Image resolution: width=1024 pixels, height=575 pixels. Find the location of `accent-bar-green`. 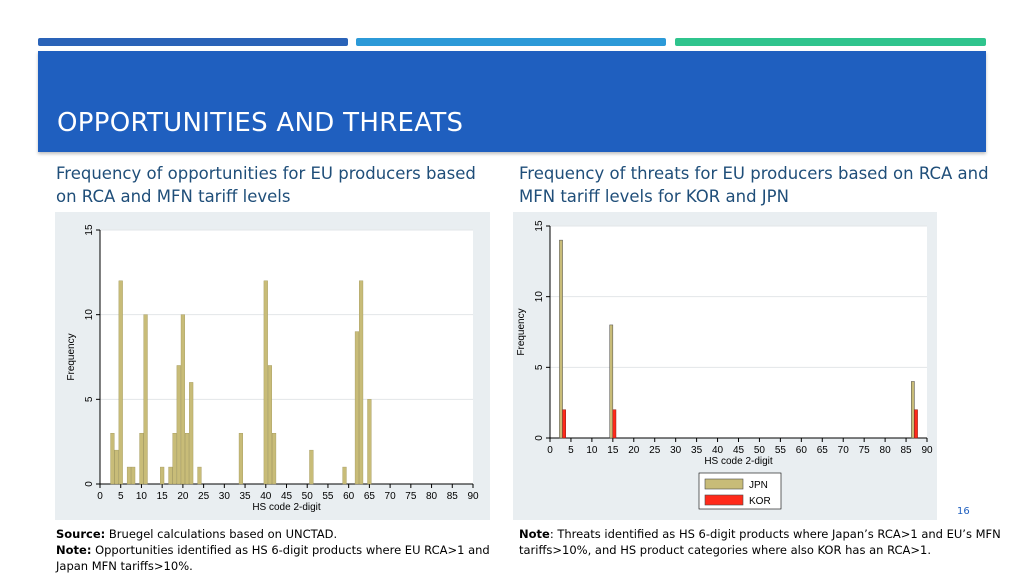

accent-bar-green is located at coordinates (830, 42).